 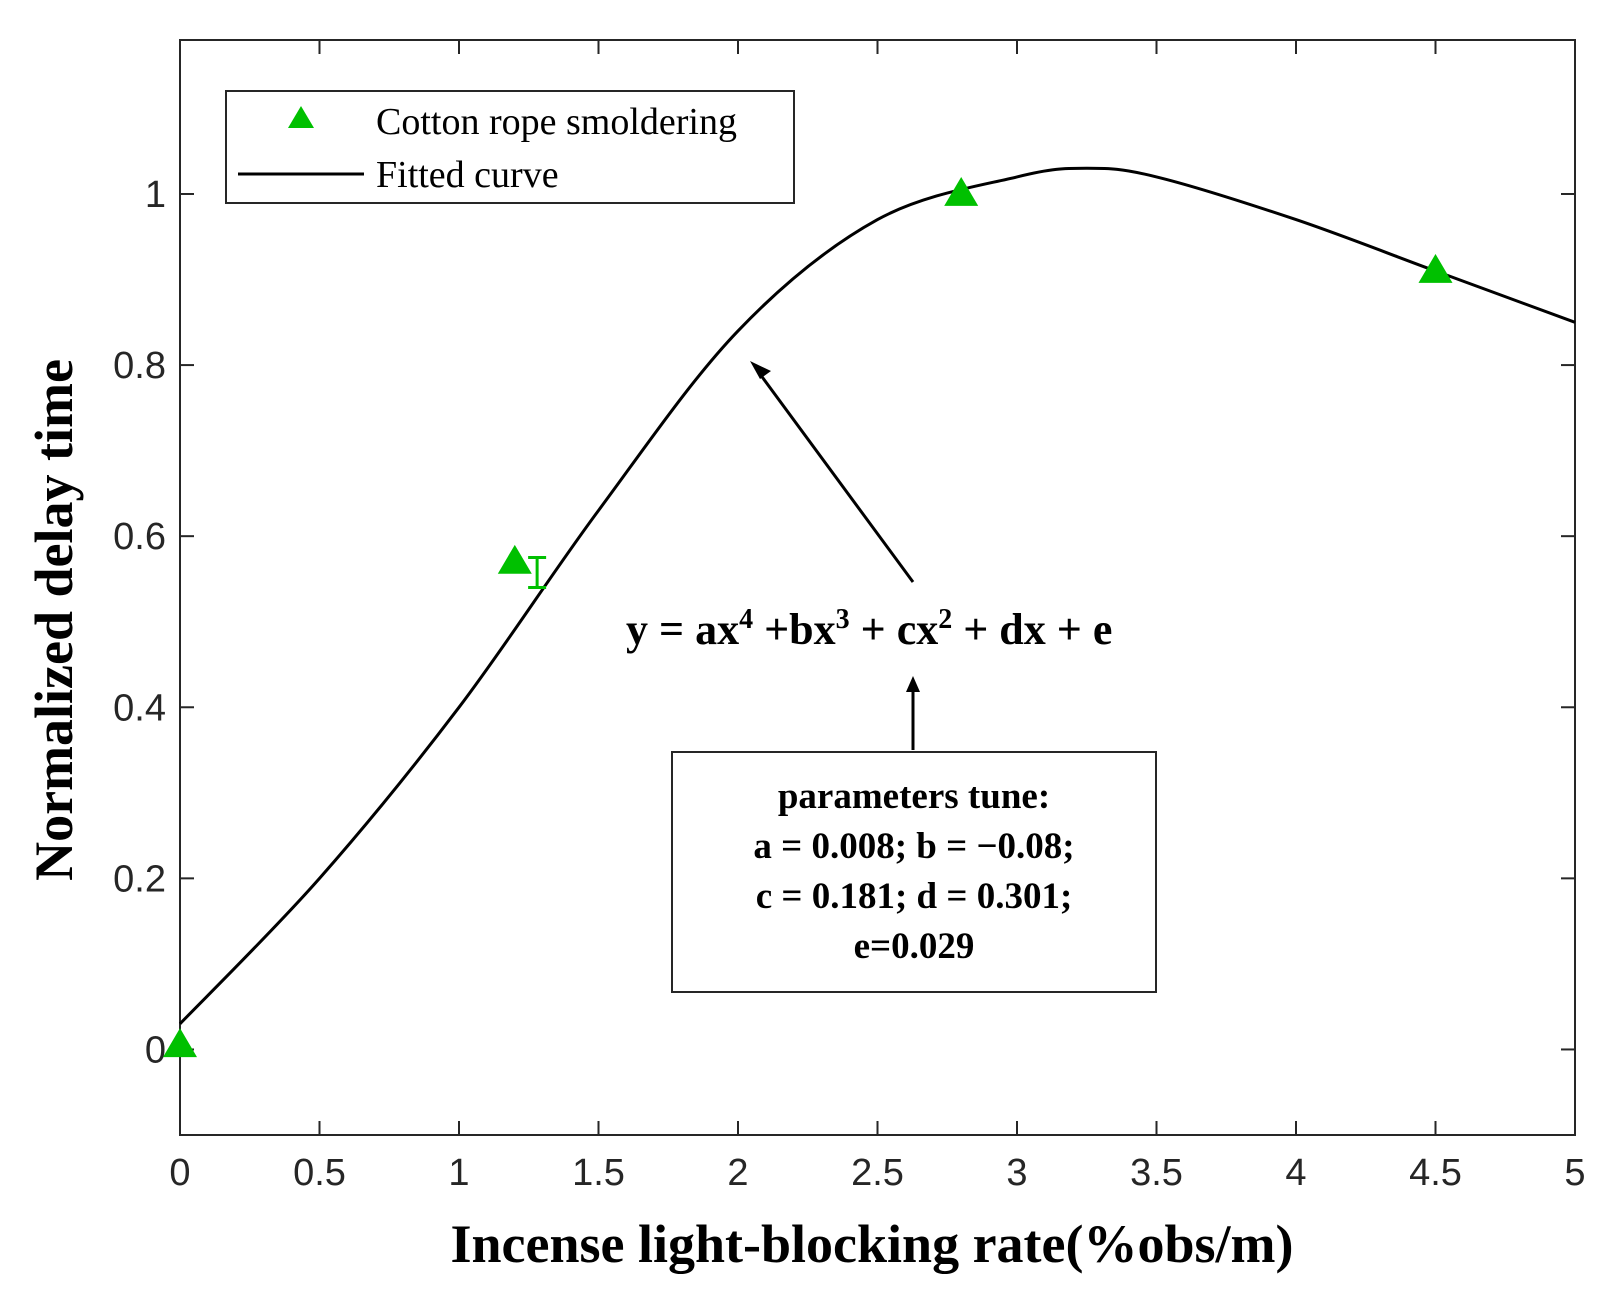 What do you see at coordinates (537, 572) in the screenshot?
I see `error-bar` at bounding box center [537, 572].